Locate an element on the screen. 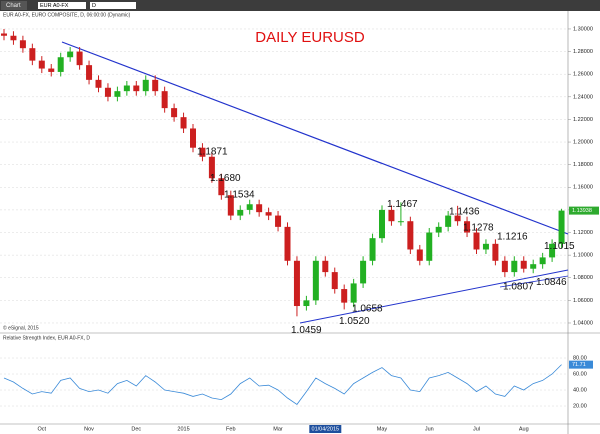 The width and height of the screenshot is (600, 434). y-tick-label: 1.22000 is located at coordinates (583, 120).